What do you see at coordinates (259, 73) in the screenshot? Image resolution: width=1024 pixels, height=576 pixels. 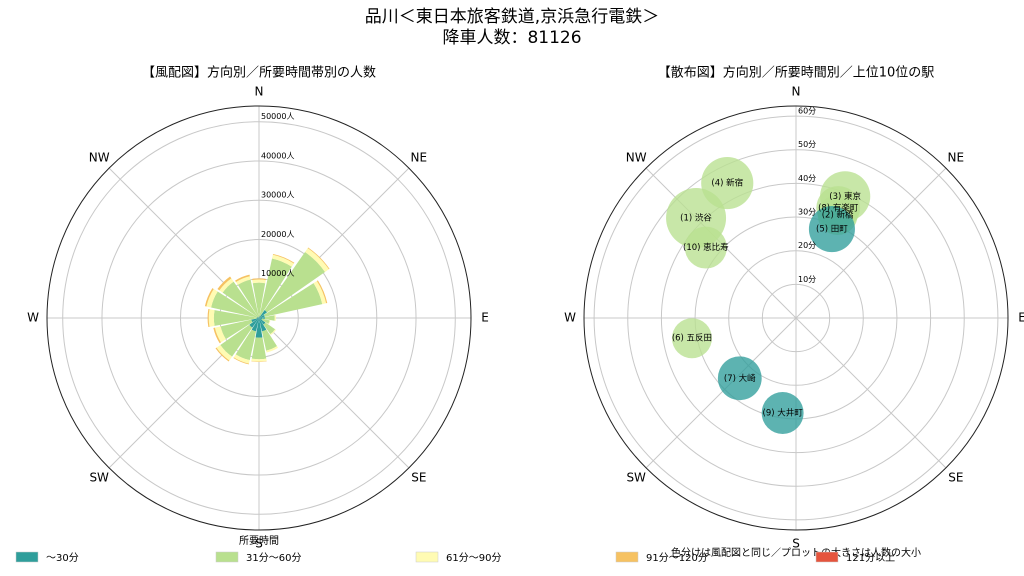 I see `chart-title: 【風配図】方向別／所要時間帯別の人数` at bounding box center [259, 73].